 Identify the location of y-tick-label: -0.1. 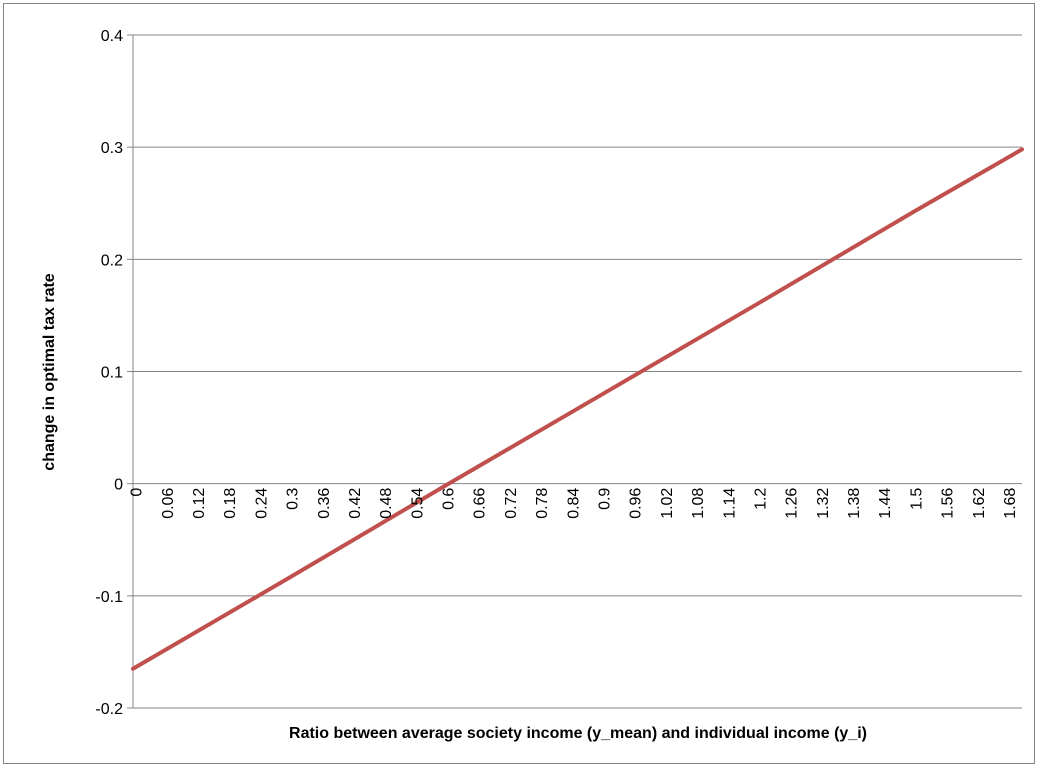
(109, 597).